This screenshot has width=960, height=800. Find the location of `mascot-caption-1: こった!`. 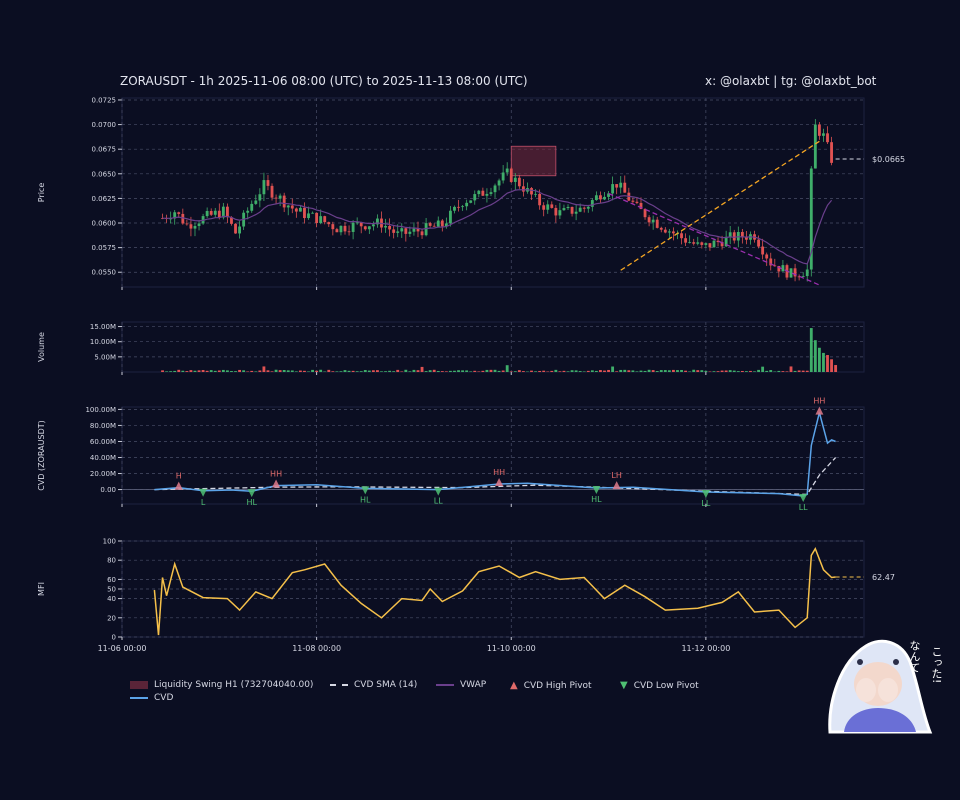

mascot-caption-1: こった! is located at coordinates (936, 665).